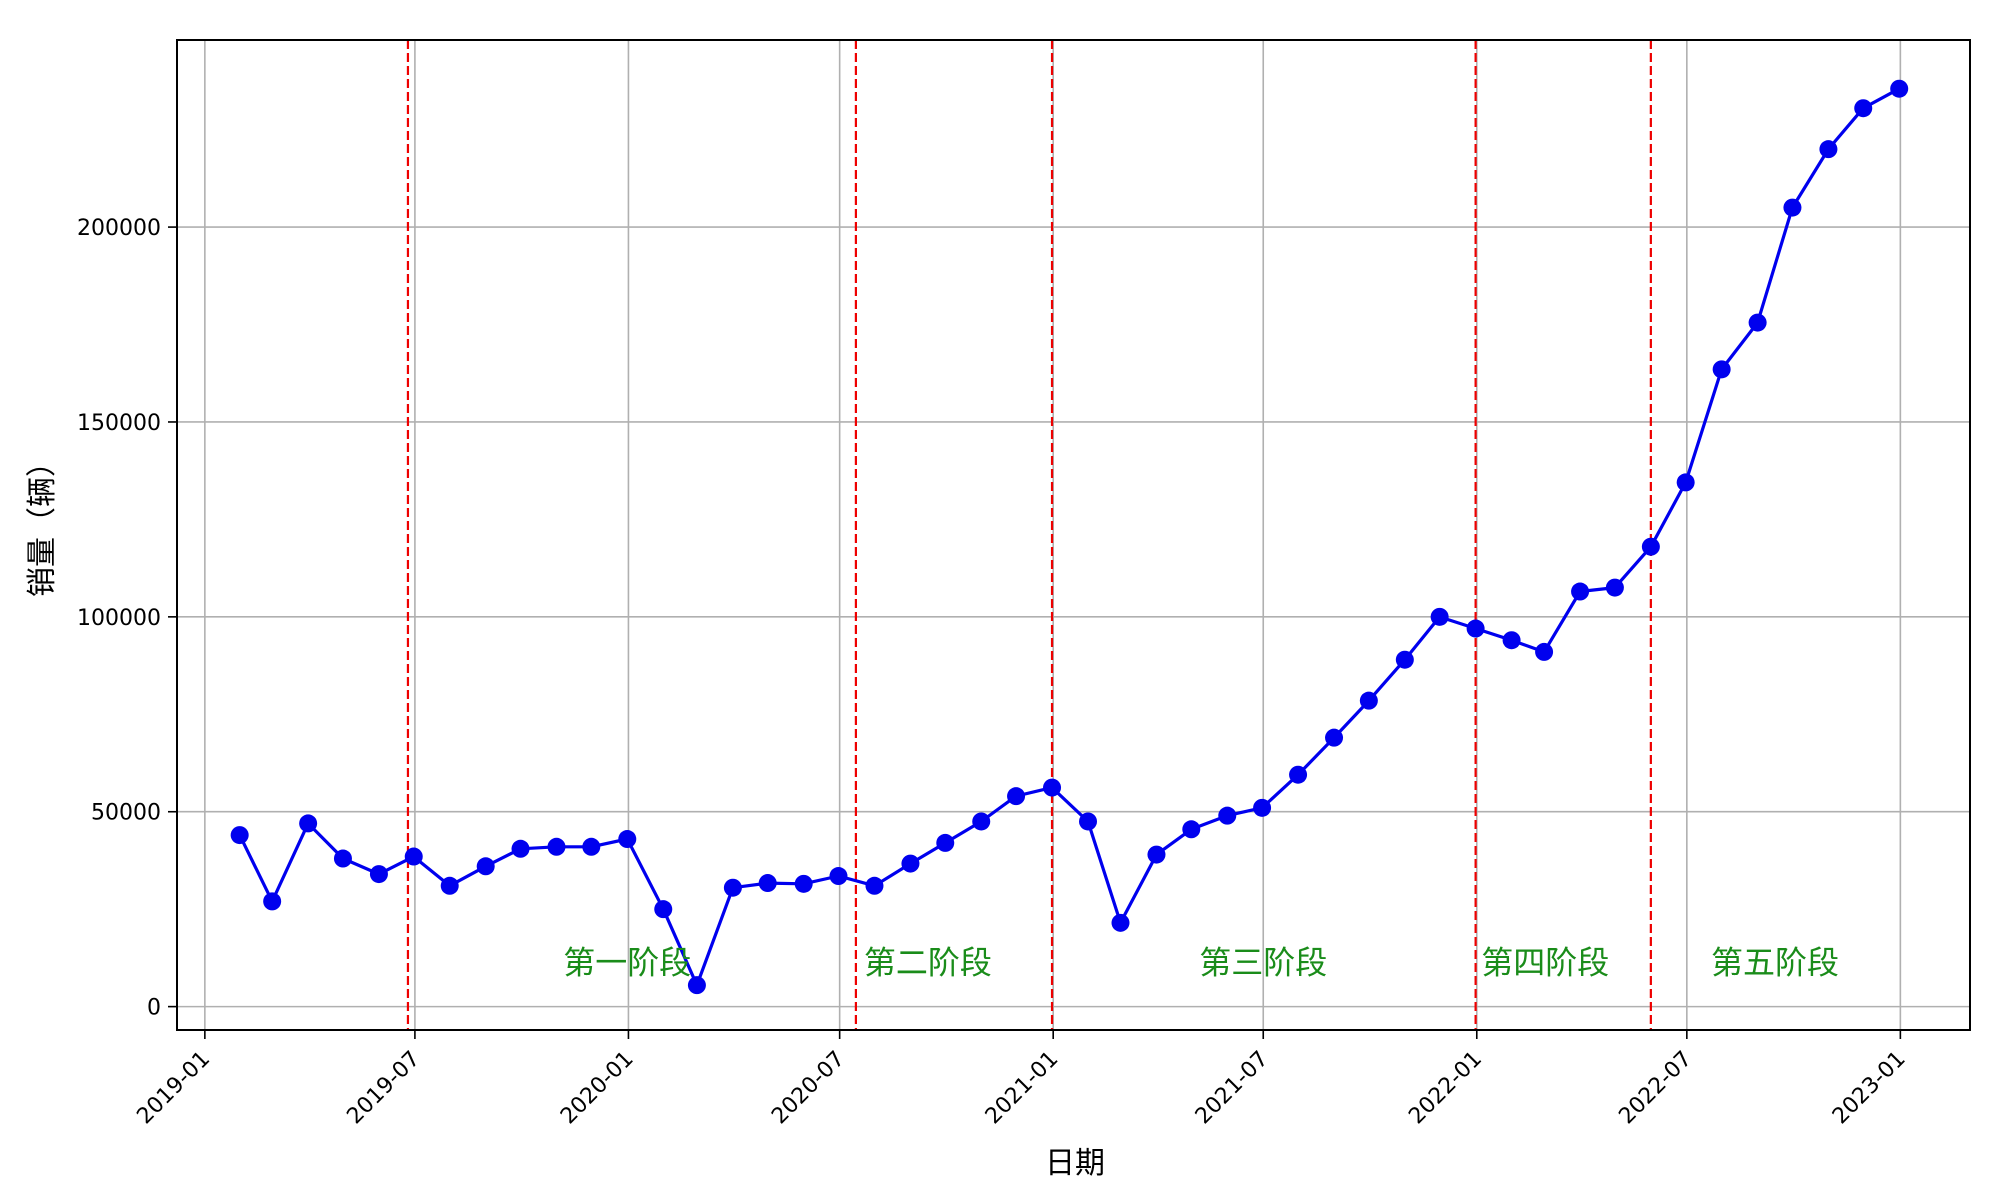  I want to click on phase-label: 第四阶段, so click(1545, 962).